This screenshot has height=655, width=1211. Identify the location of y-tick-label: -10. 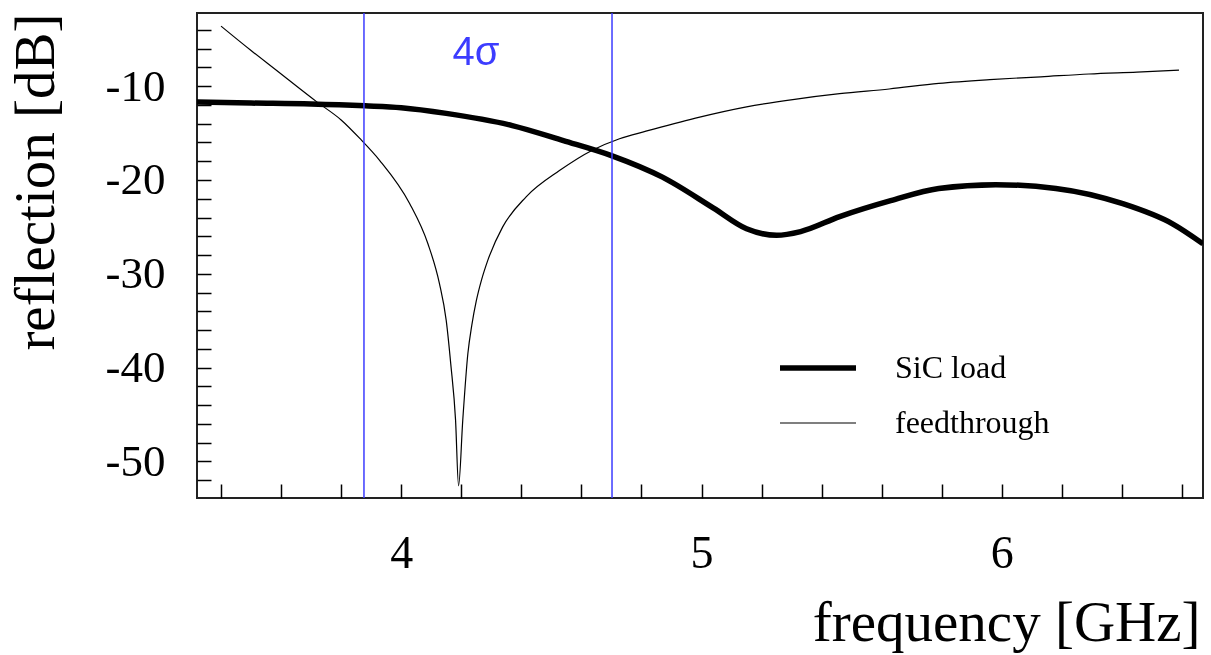
(135, 85).